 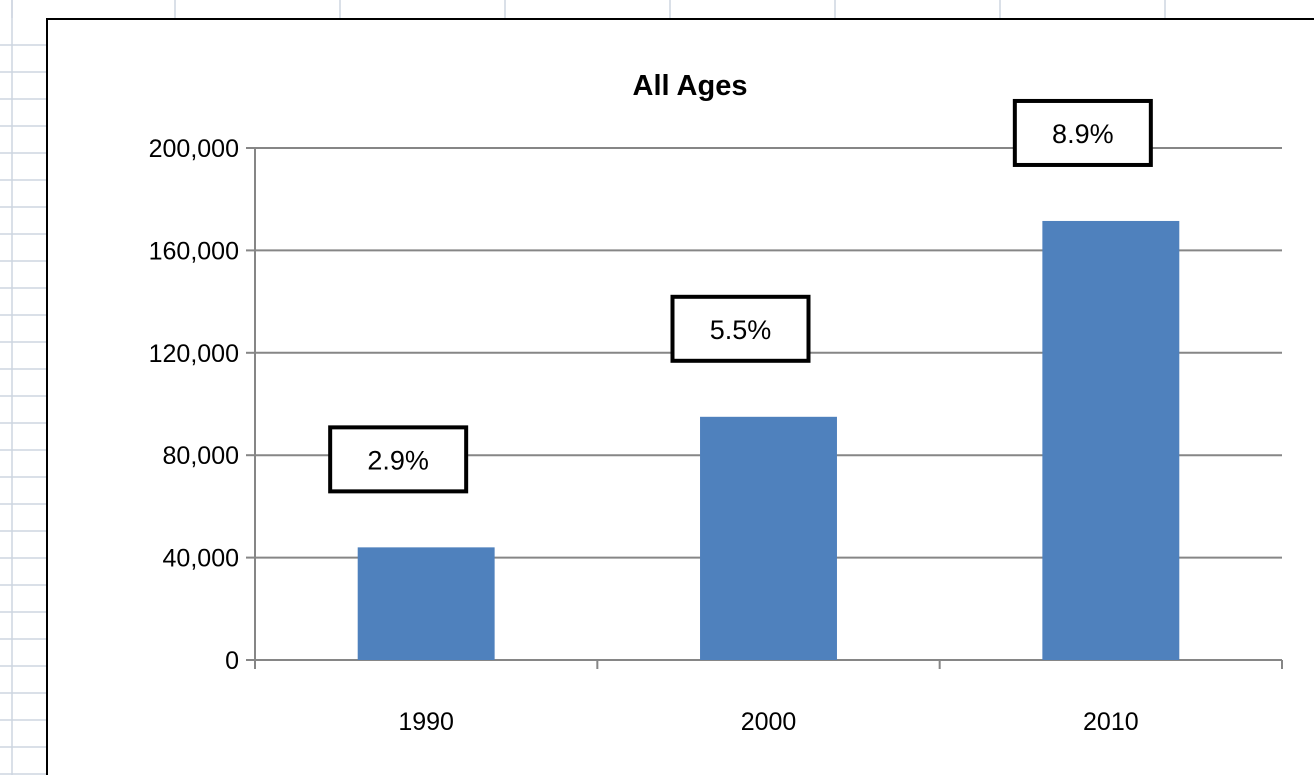 I want to click on data-label: 8.9%, so click(x=1083, y=134).